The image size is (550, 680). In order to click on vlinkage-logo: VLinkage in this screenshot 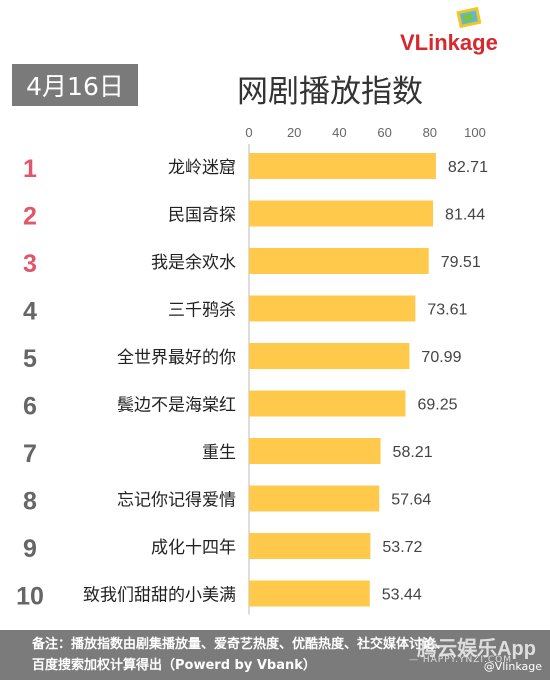, I will do `click(465, 31)`.